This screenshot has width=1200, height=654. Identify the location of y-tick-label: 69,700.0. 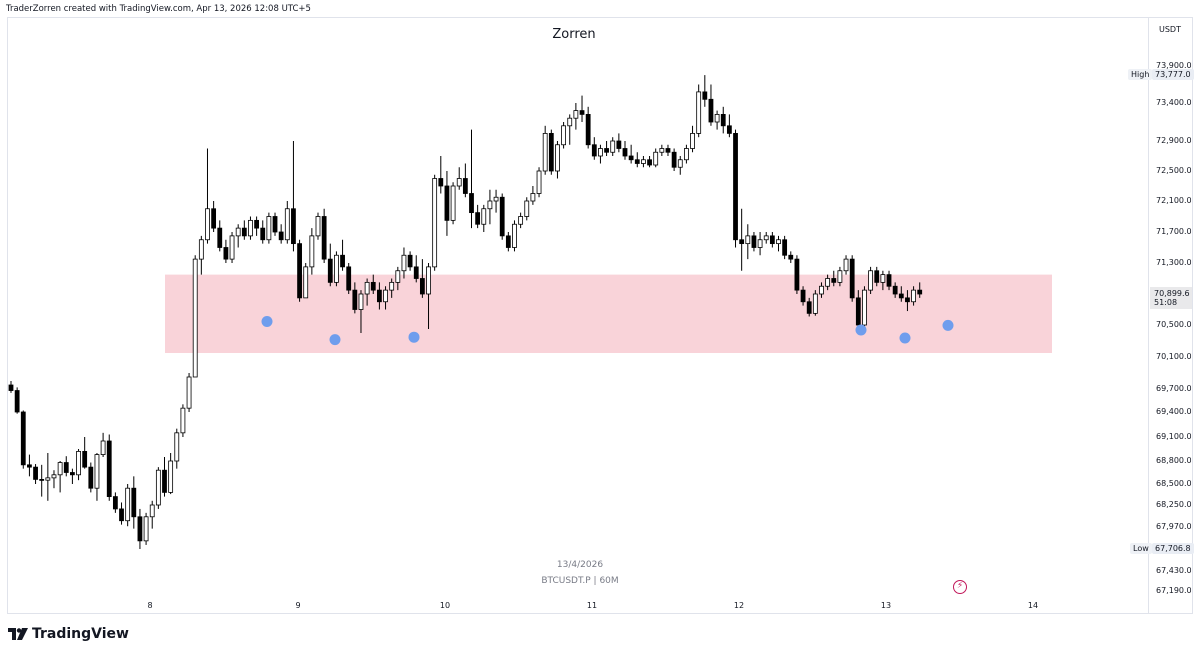
(1174, 388).